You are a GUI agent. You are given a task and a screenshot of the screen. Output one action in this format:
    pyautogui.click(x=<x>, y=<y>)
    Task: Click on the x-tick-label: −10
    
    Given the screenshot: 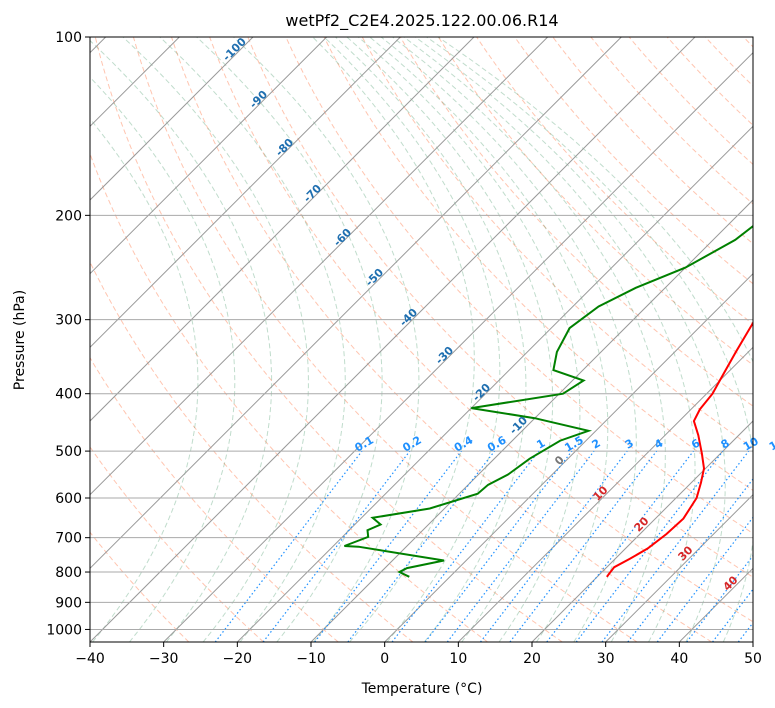 What is the action you would take?
    pyautogui.click(x=311, y=659)
    